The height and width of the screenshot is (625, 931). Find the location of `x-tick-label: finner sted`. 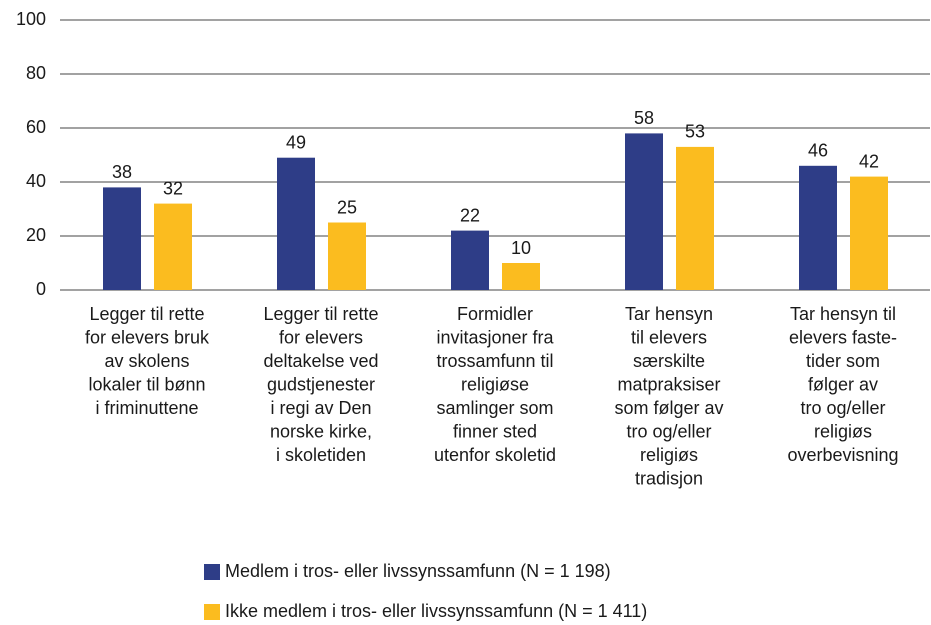

x-tick-label: finner sted is located at coordinates (495, 431).